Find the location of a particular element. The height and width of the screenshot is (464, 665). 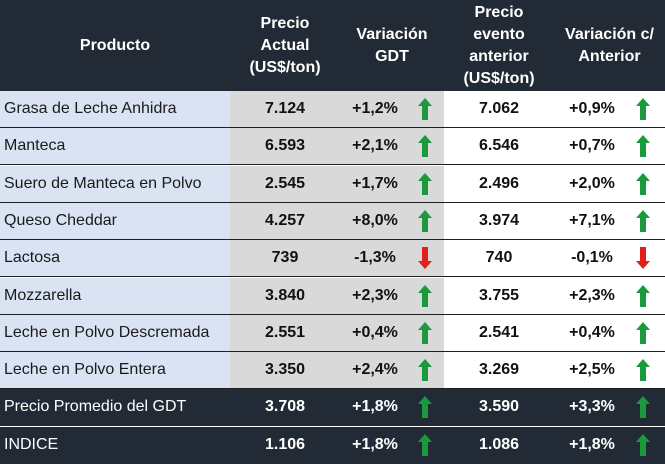

header-current-price: Precio Actual (US$/ton) is located at coordinates (285, 45).